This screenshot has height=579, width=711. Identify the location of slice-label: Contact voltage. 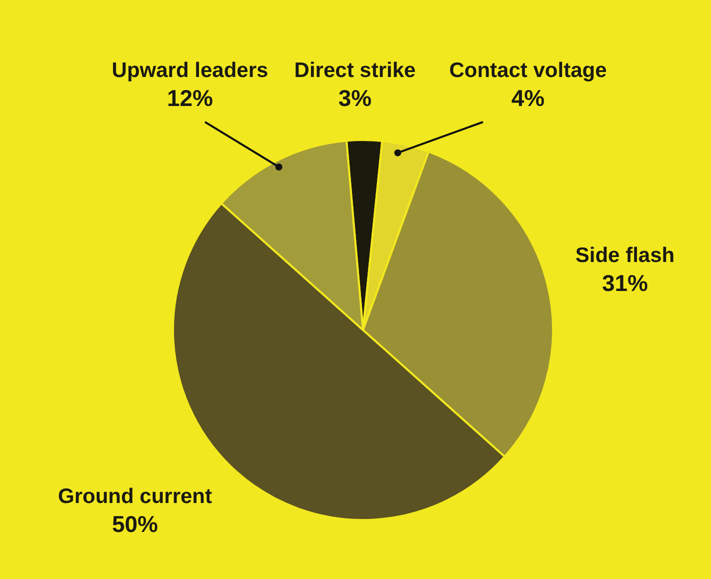
(528, 70).